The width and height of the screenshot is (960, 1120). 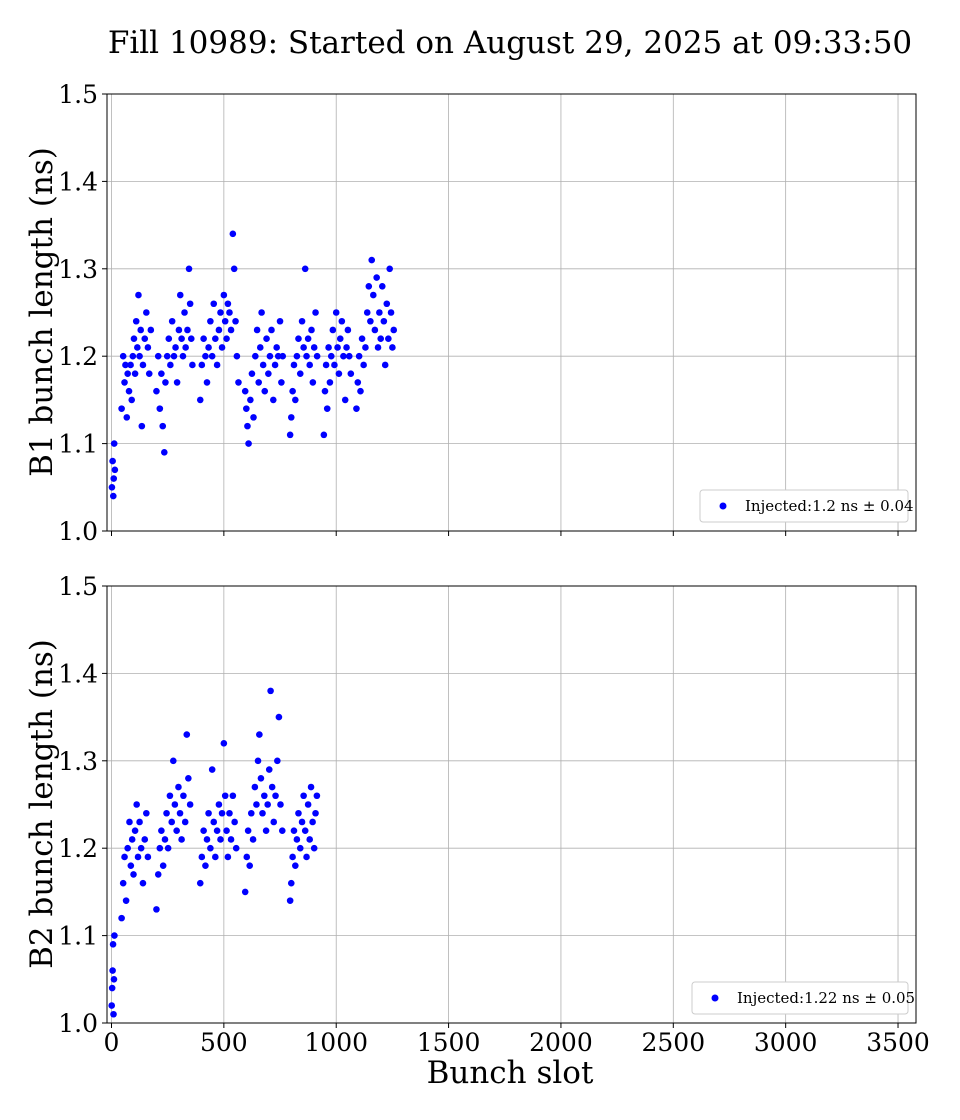 What do you see at coordinates (803, 998) in the screenshot?
I see `b2-legend: Injected:1.22 ns ± 0.05` at bounding box center [803, 998].